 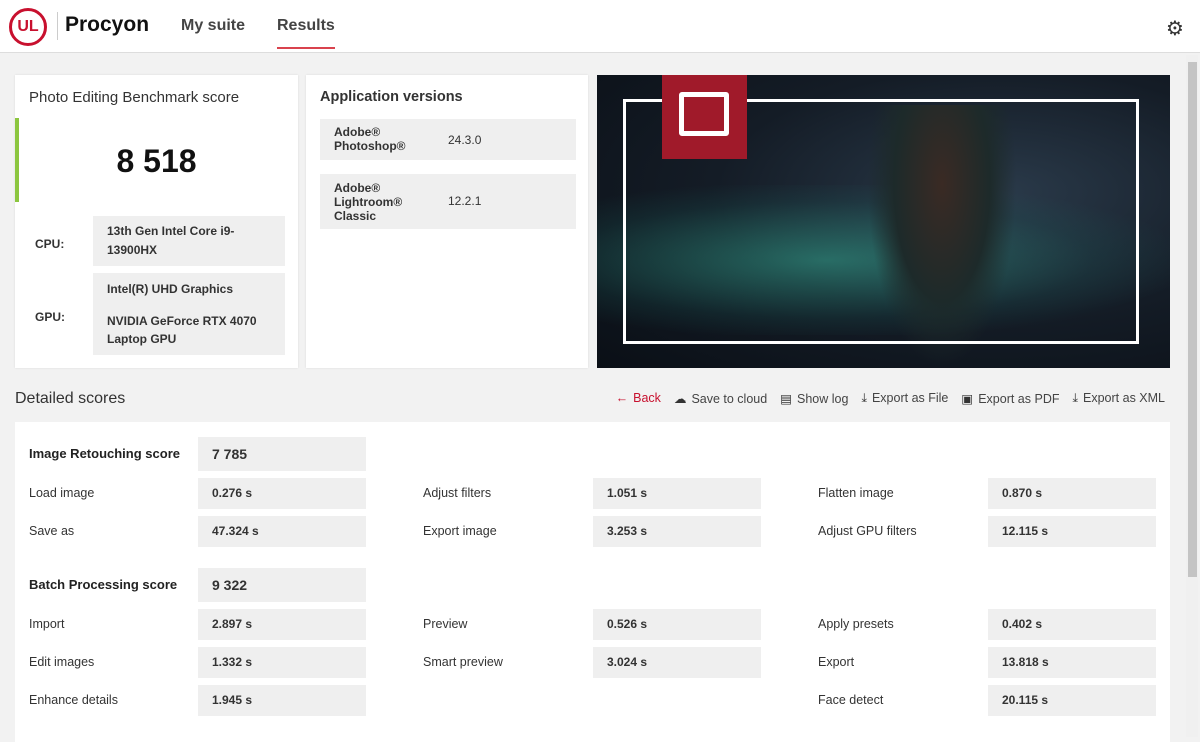 What do you see at coordinates (460, 531) in the screenshot?
I see `metric-label: Export image` at bounding box center [460, 531].